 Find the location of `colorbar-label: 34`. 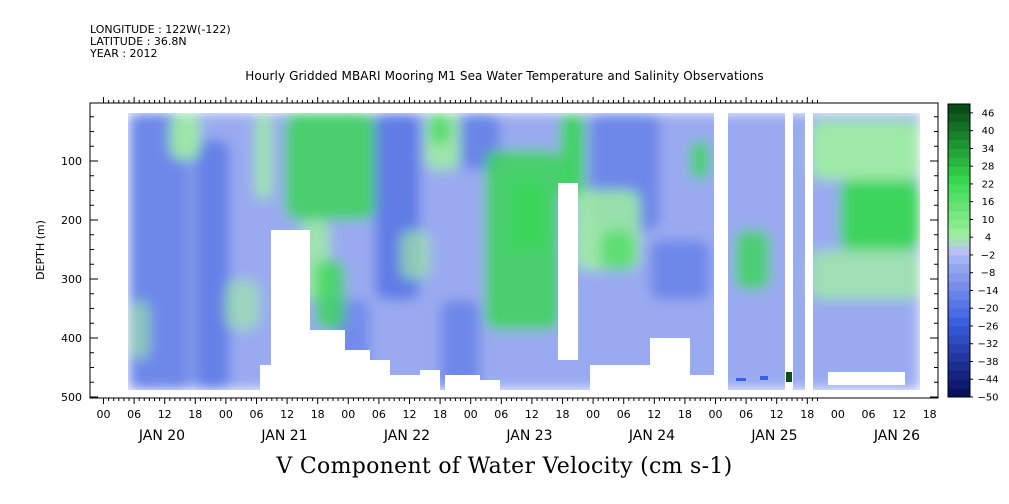

colorbar-label: 34 is located at coordinates (988, 149).